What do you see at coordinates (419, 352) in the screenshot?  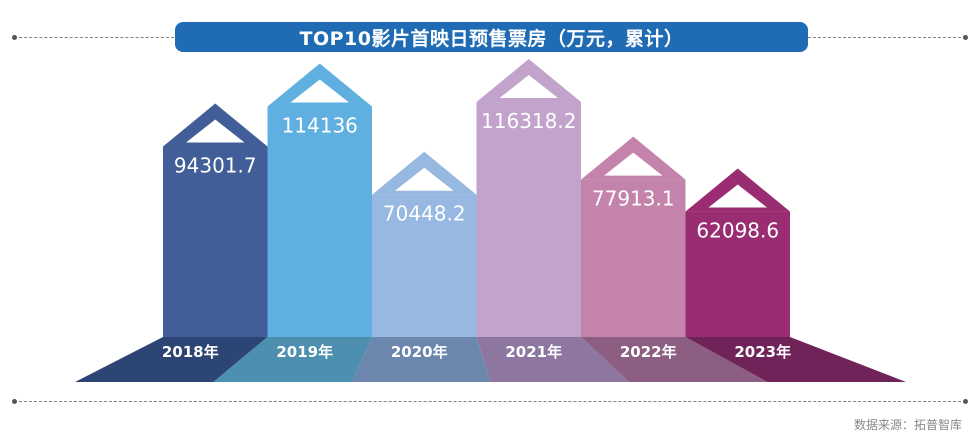 I see `category-label-3: 2020年` at bounding box center [419, 352].